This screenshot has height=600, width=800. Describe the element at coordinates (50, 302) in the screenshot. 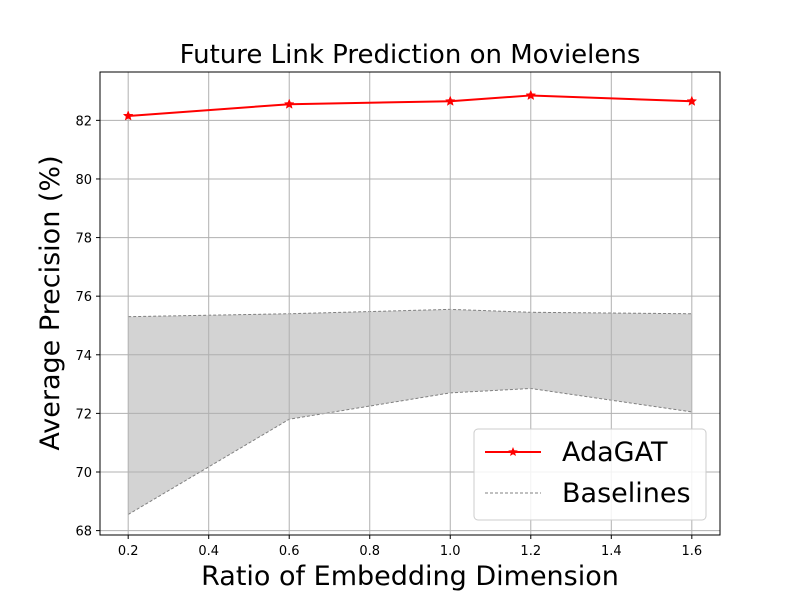

I see `y-axis-label: Average Precision (%)` at that location.